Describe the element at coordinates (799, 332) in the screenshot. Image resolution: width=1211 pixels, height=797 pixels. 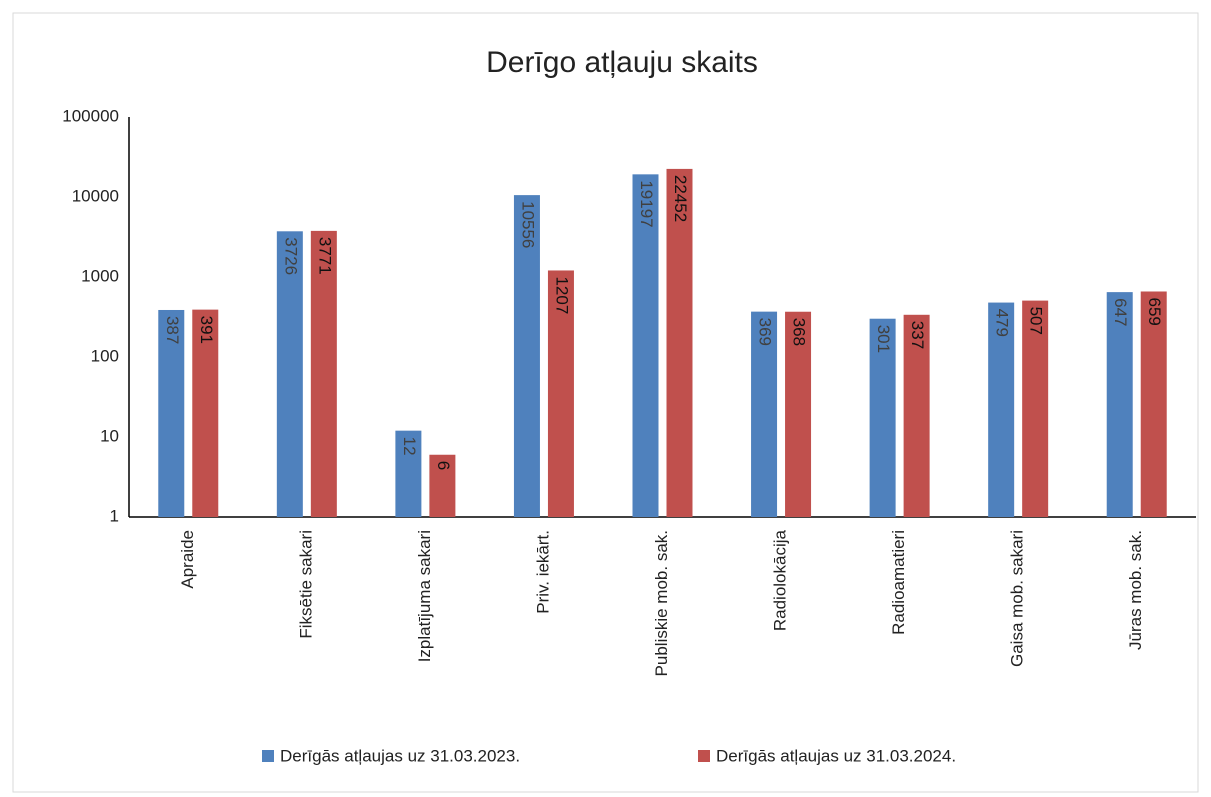
I see `data-label: 368` at that location.